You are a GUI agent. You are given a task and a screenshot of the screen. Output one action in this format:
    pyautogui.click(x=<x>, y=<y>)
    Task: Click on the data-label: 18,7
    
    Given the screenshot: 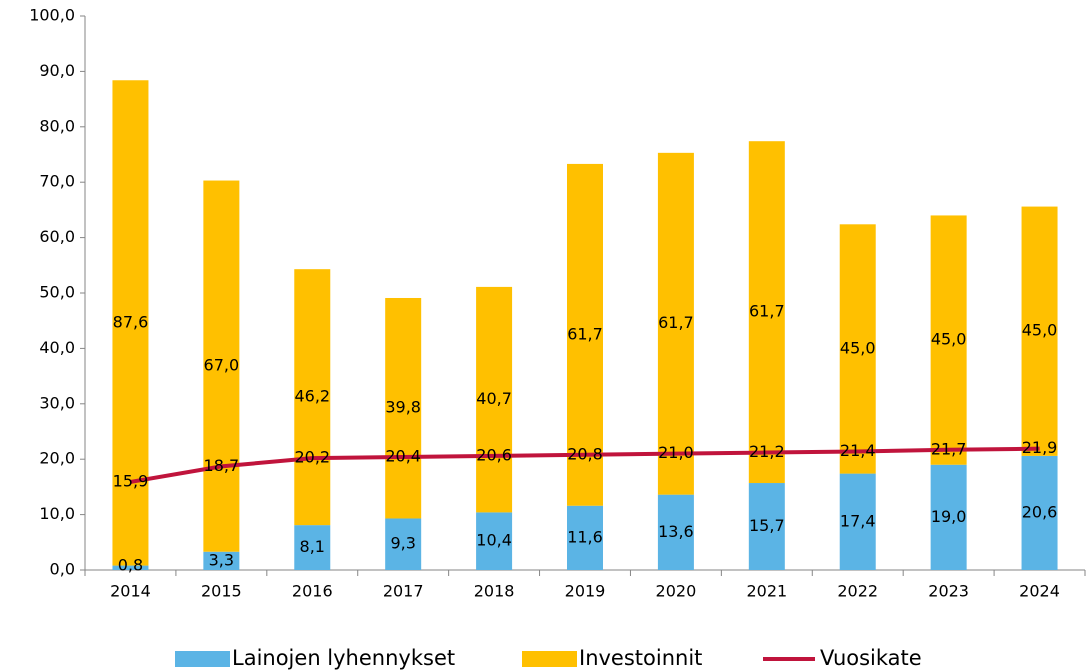 What is the action you would take?
    pyautogui.click(x=222, y=465)
    